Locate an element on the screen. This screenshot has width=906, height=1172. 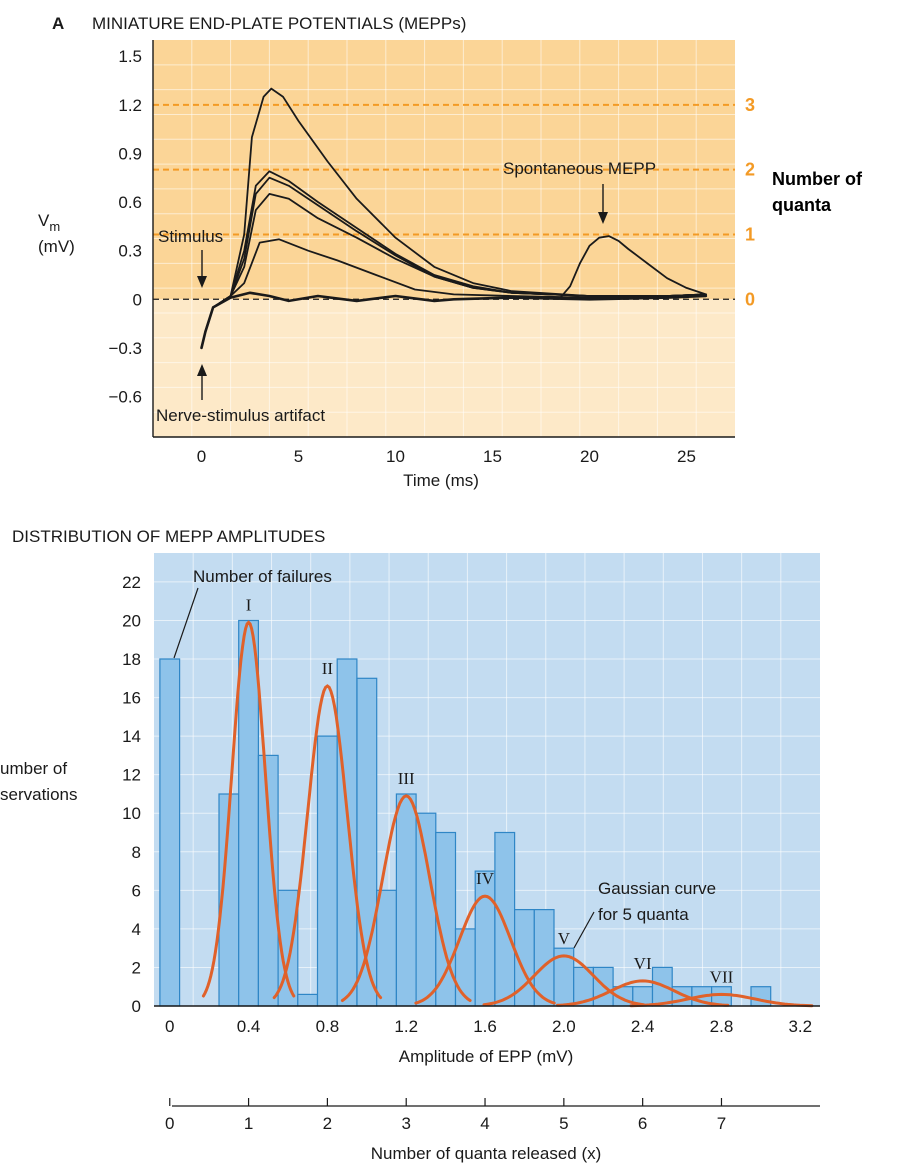
y-tick-label: 8 is located at coordinates (136, 852).